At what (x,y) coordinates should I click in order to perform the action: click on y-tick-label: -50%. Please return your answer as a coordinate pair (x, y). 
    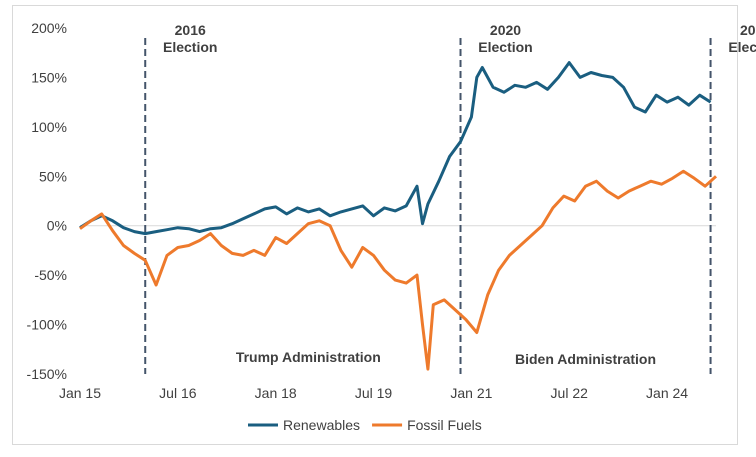
    Looking at the image, I should click on (50, 275).